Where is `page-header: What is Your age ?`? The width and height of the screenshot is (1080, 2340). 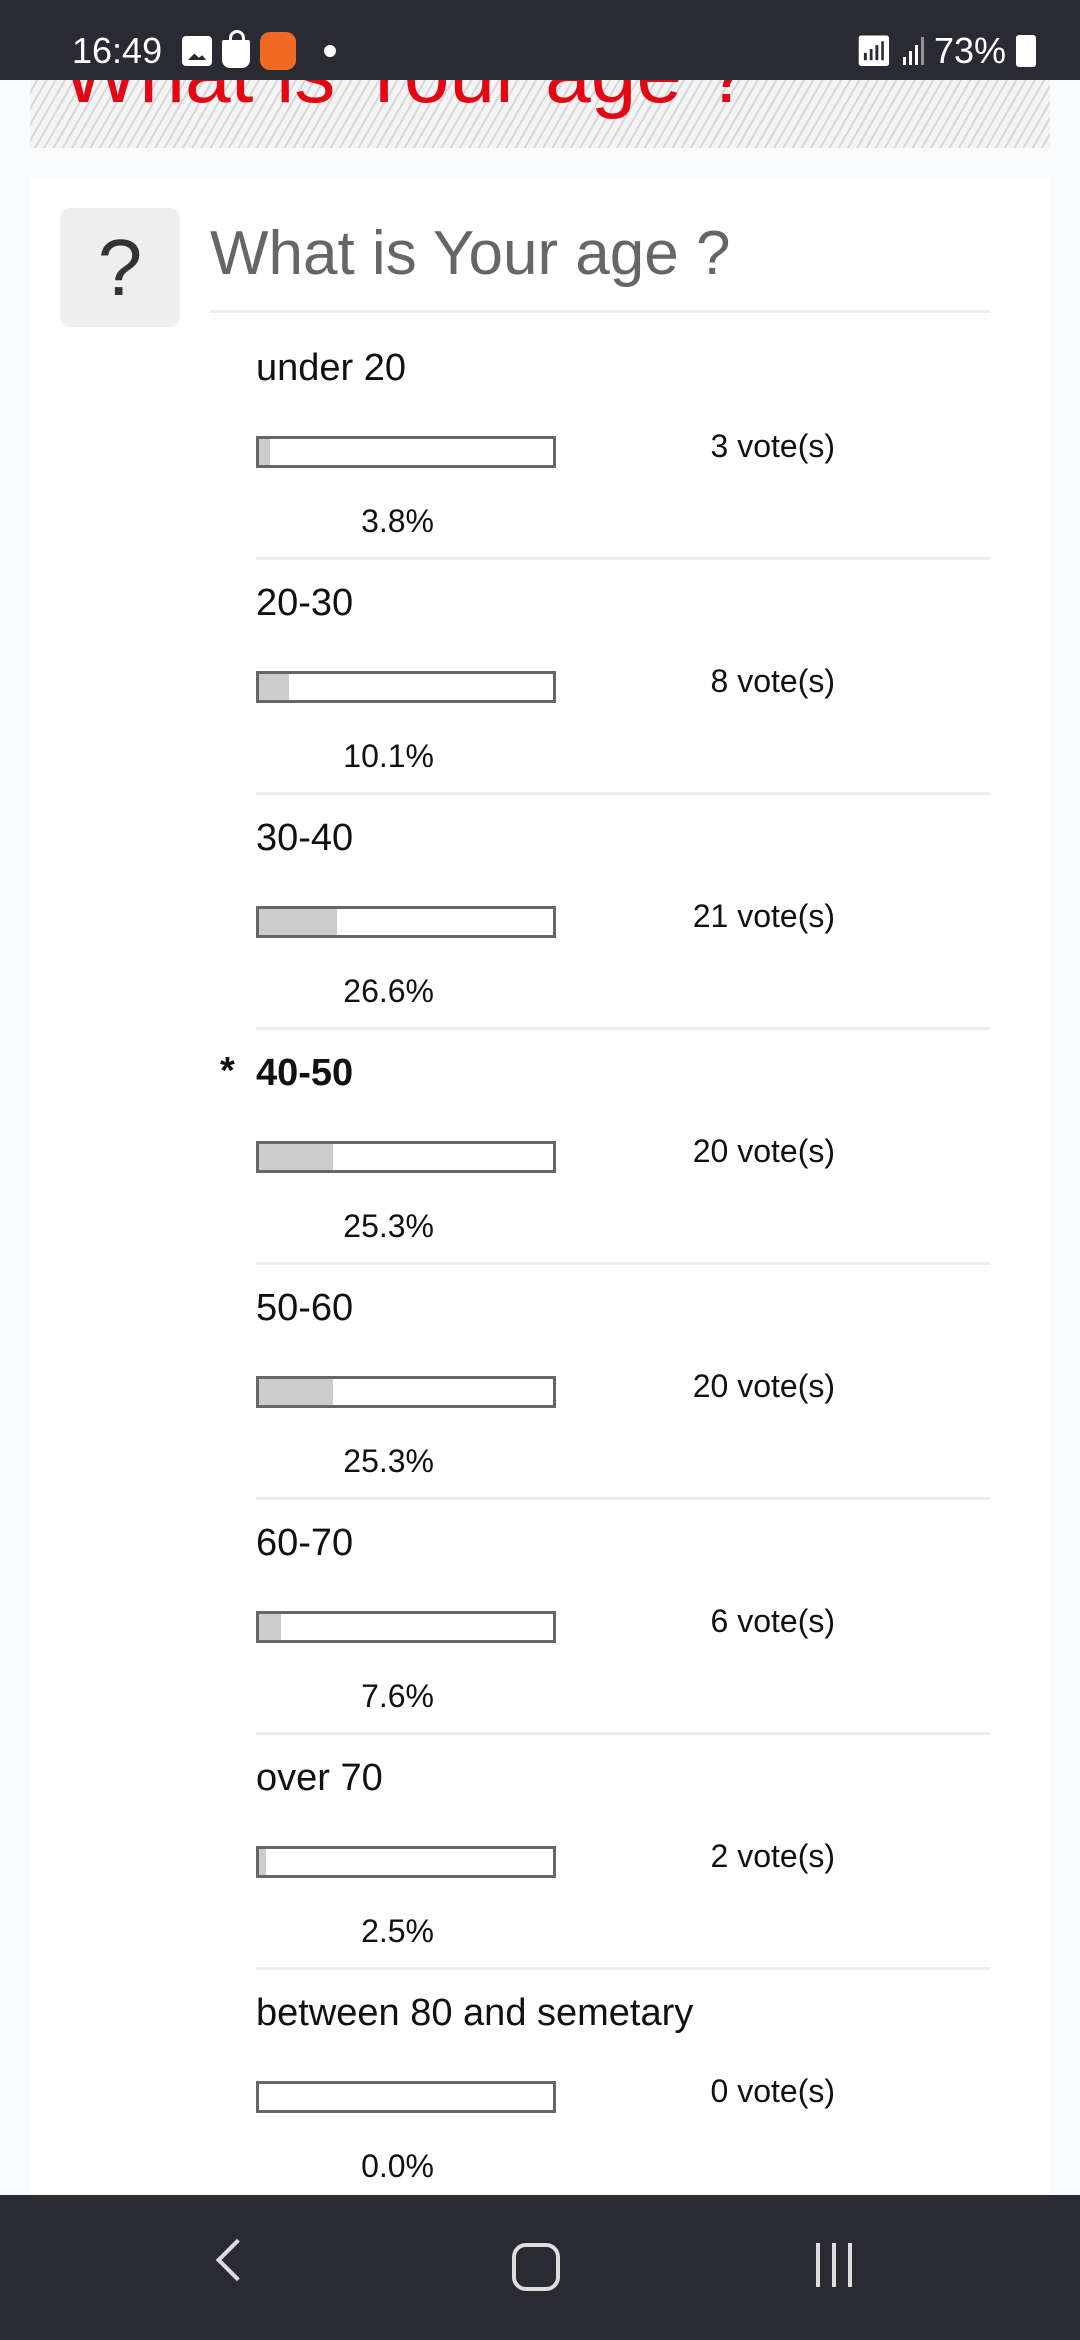
page-header: What is Your age ? is located at coordinates (540, 114).